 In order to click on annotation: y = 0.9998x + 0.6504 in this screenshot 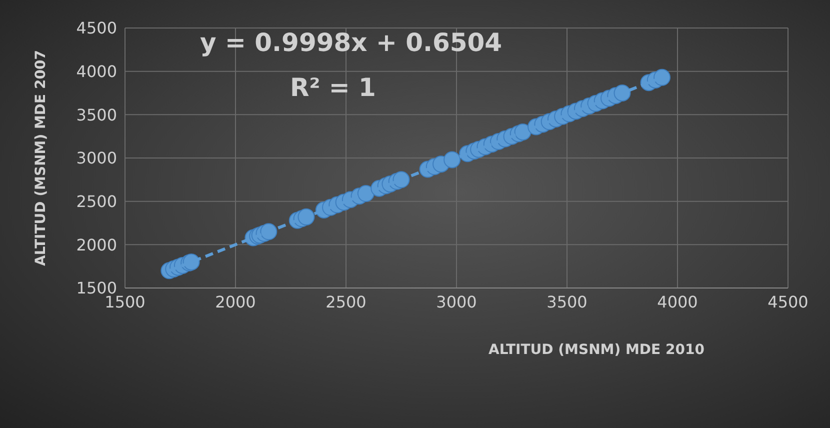, I will do `click(351, 42)`.